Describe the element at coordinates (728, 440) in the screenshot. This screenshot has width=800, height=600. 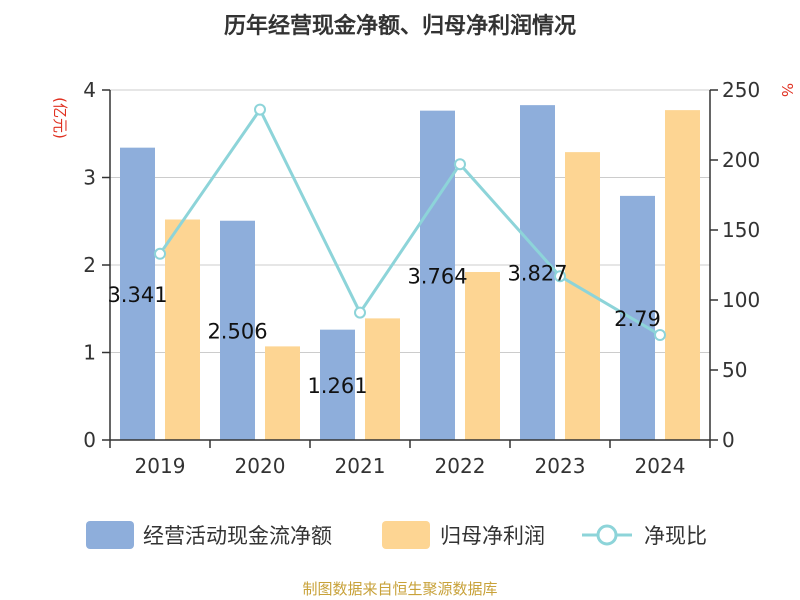
I see `right-axis-tick-label: 0` at that location.